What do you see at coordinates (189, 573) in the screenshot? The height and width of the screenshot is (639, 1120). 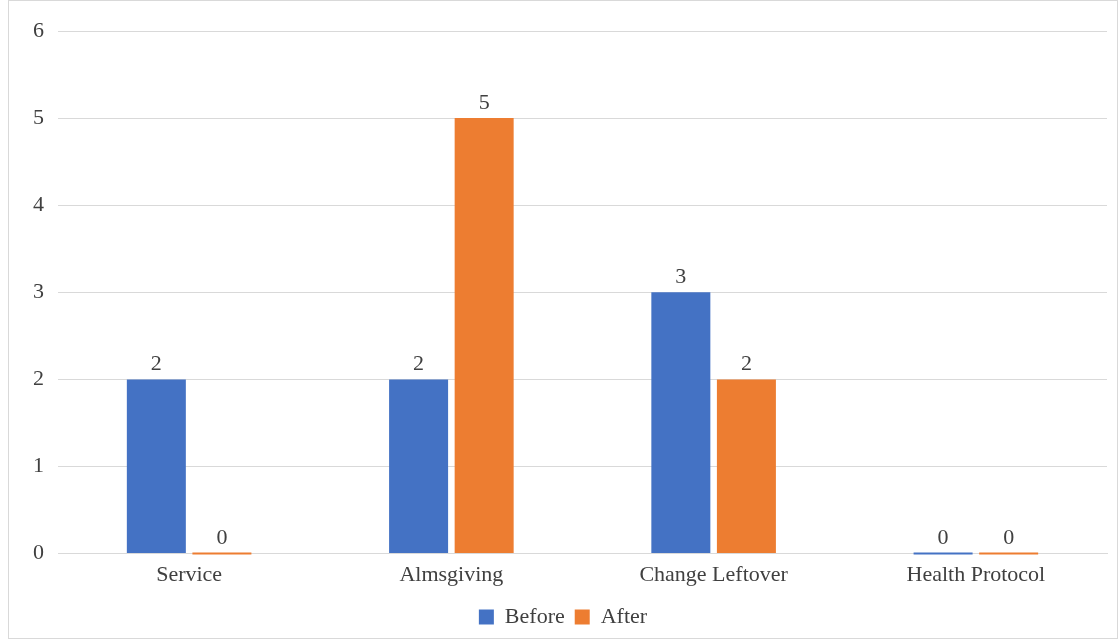 I see `x-tick-label: Service` at bounding box center [189, 573].